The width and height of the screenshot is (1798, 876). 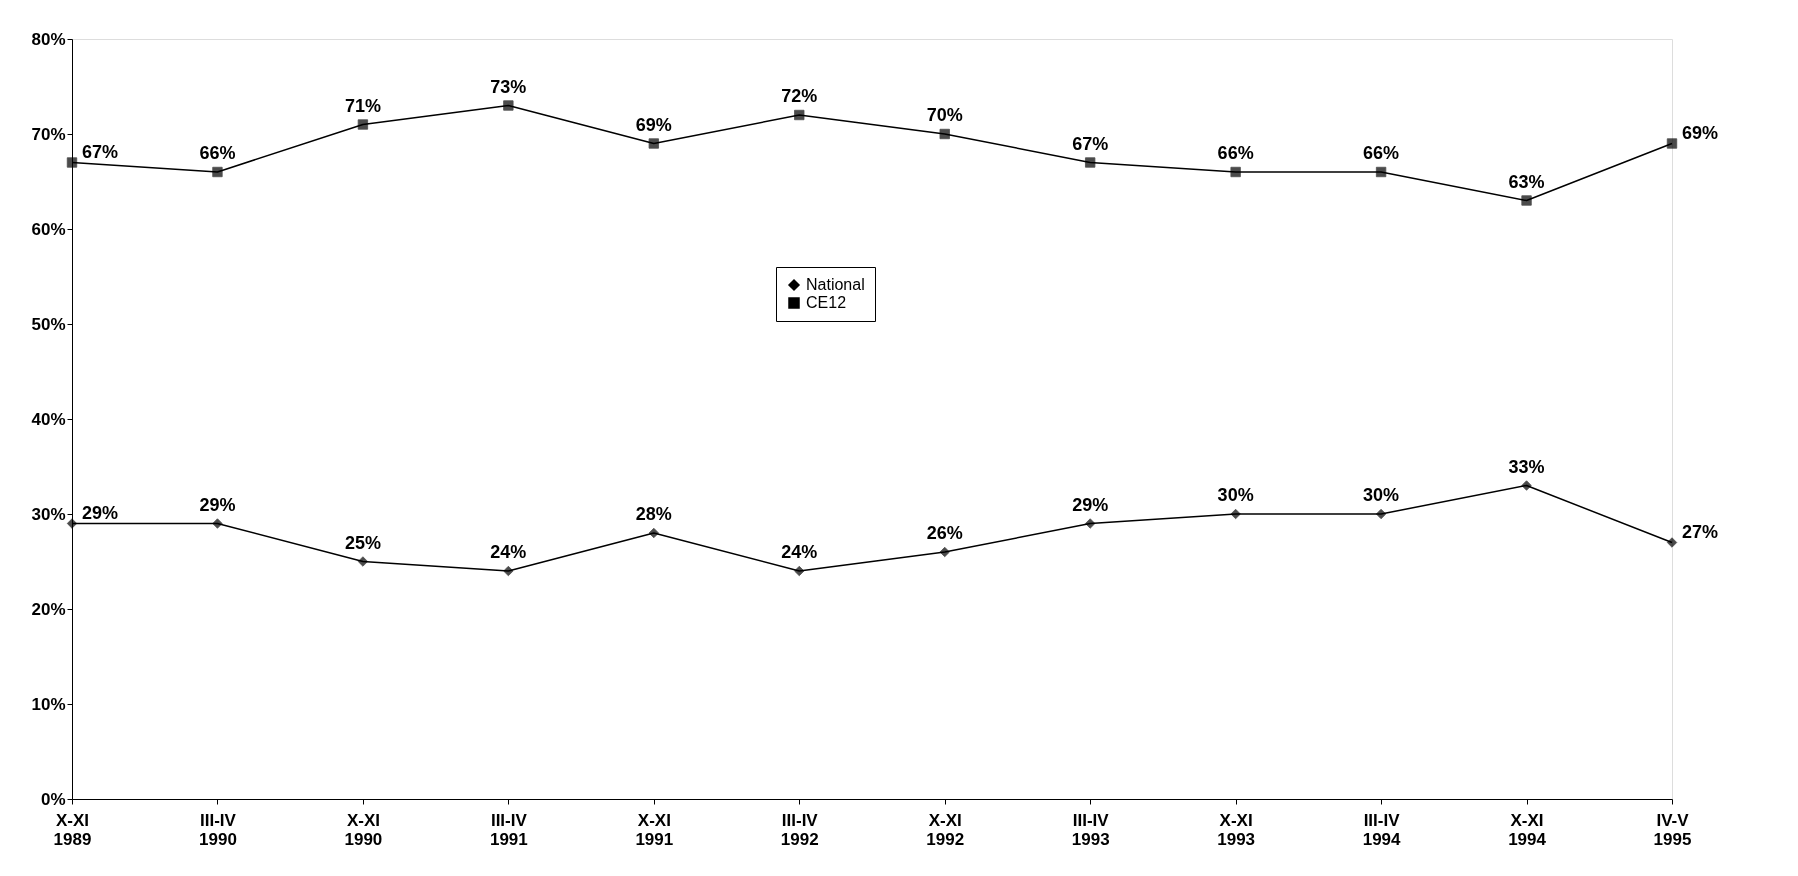 I want to click on y-tick-label: 70%, so click(x=48, y=134).